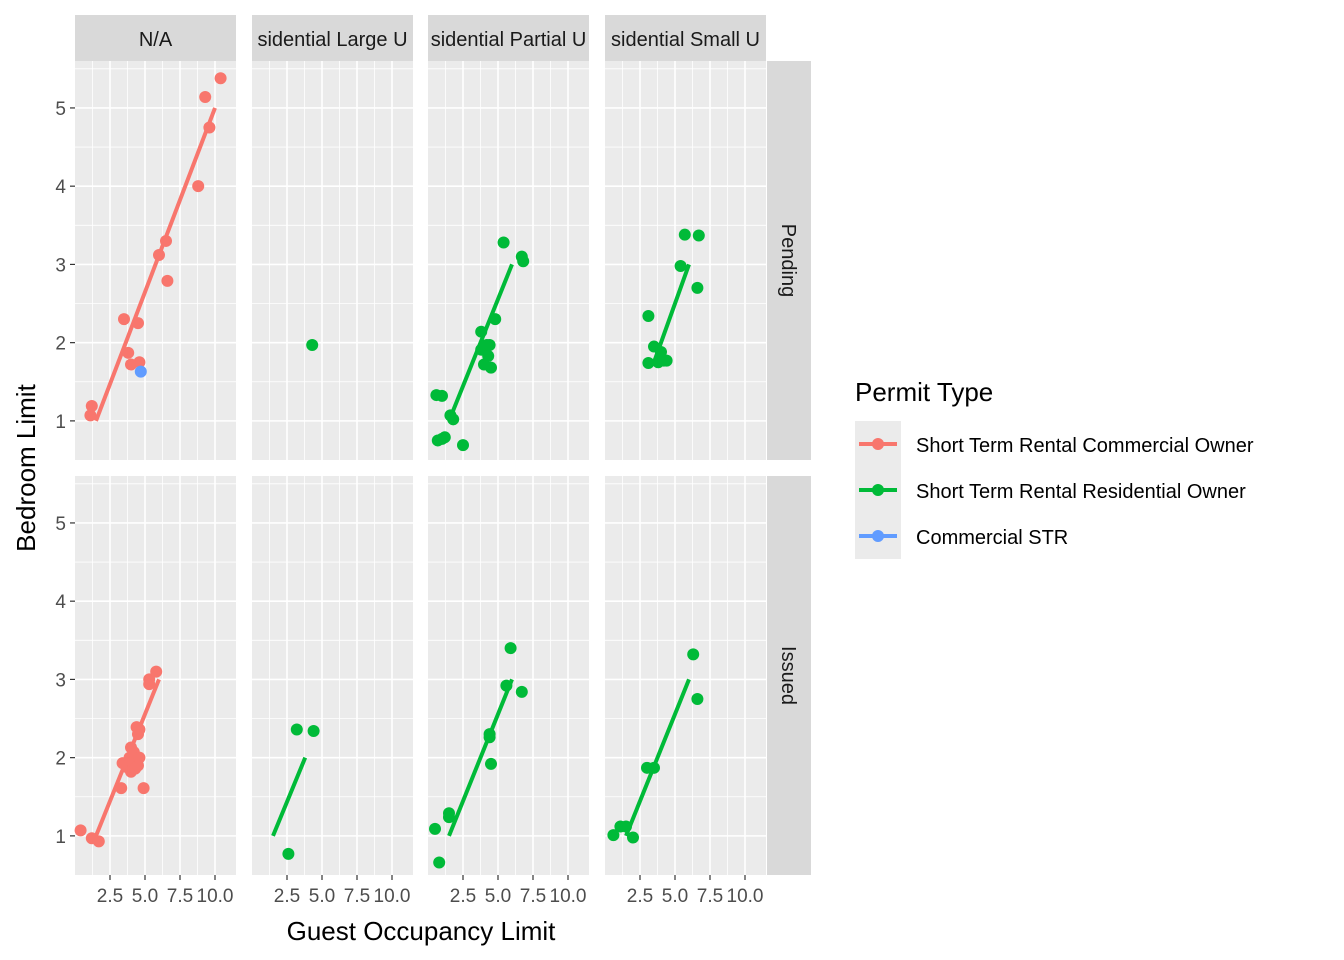 The width and height of the screenshot is (1344, 960). I want to click on column-strip-2: sidential Partial U, so click(508, 38).